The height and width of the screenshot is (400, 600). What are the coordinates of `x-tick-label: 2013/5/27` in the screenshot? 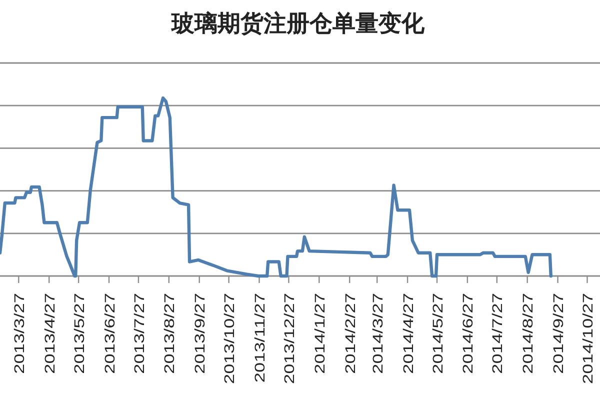 It's located at (80, 333).